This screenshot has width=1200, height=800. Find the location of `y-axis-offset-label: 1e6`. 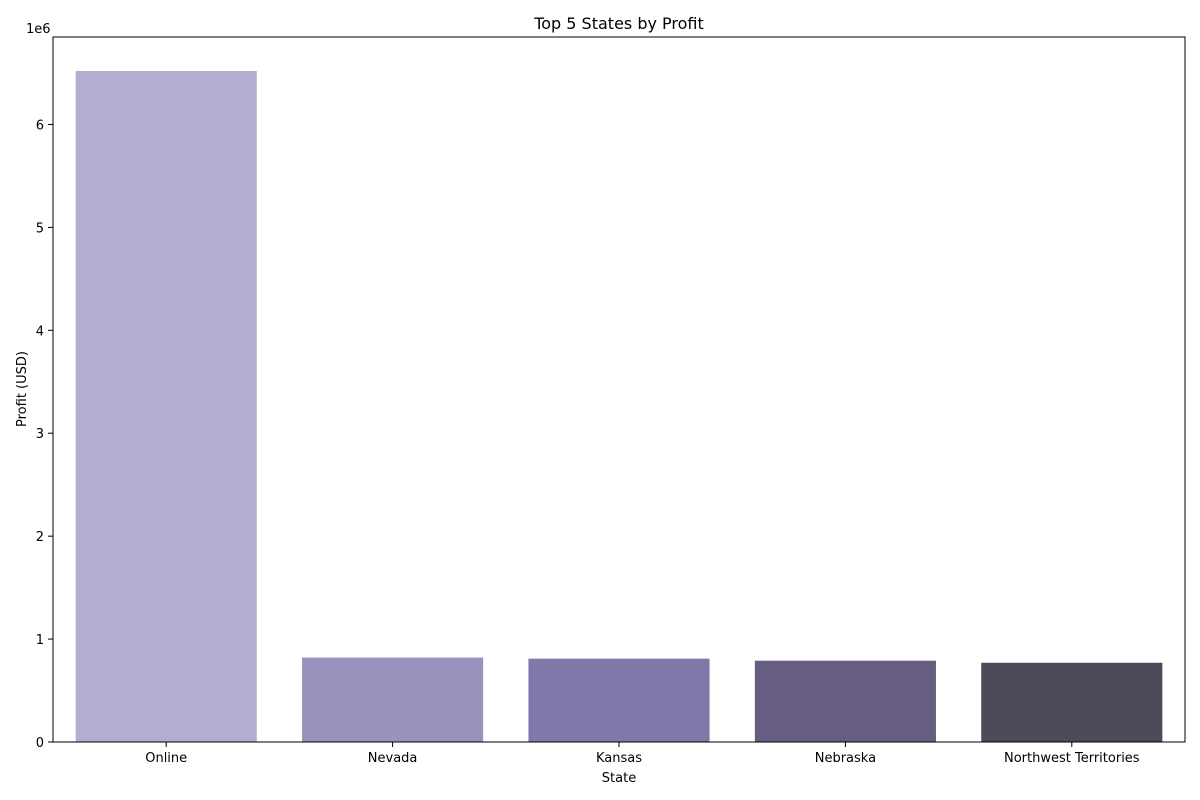

y-axis-offset-label: 1e6 is located at coordinates (38, 29).